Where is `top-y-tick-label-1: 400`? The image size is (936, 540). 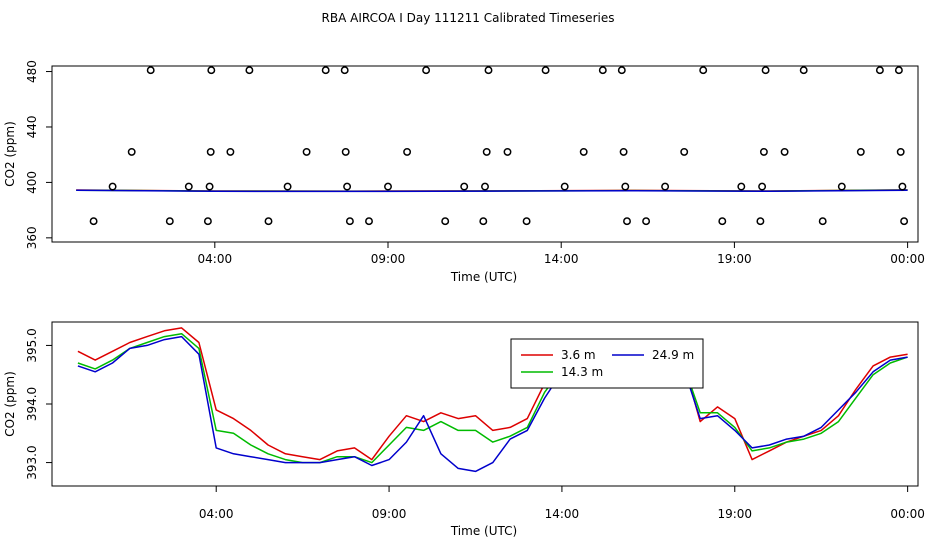
top-y-tick-label-1: 400 is located at coordinates (32, 182).